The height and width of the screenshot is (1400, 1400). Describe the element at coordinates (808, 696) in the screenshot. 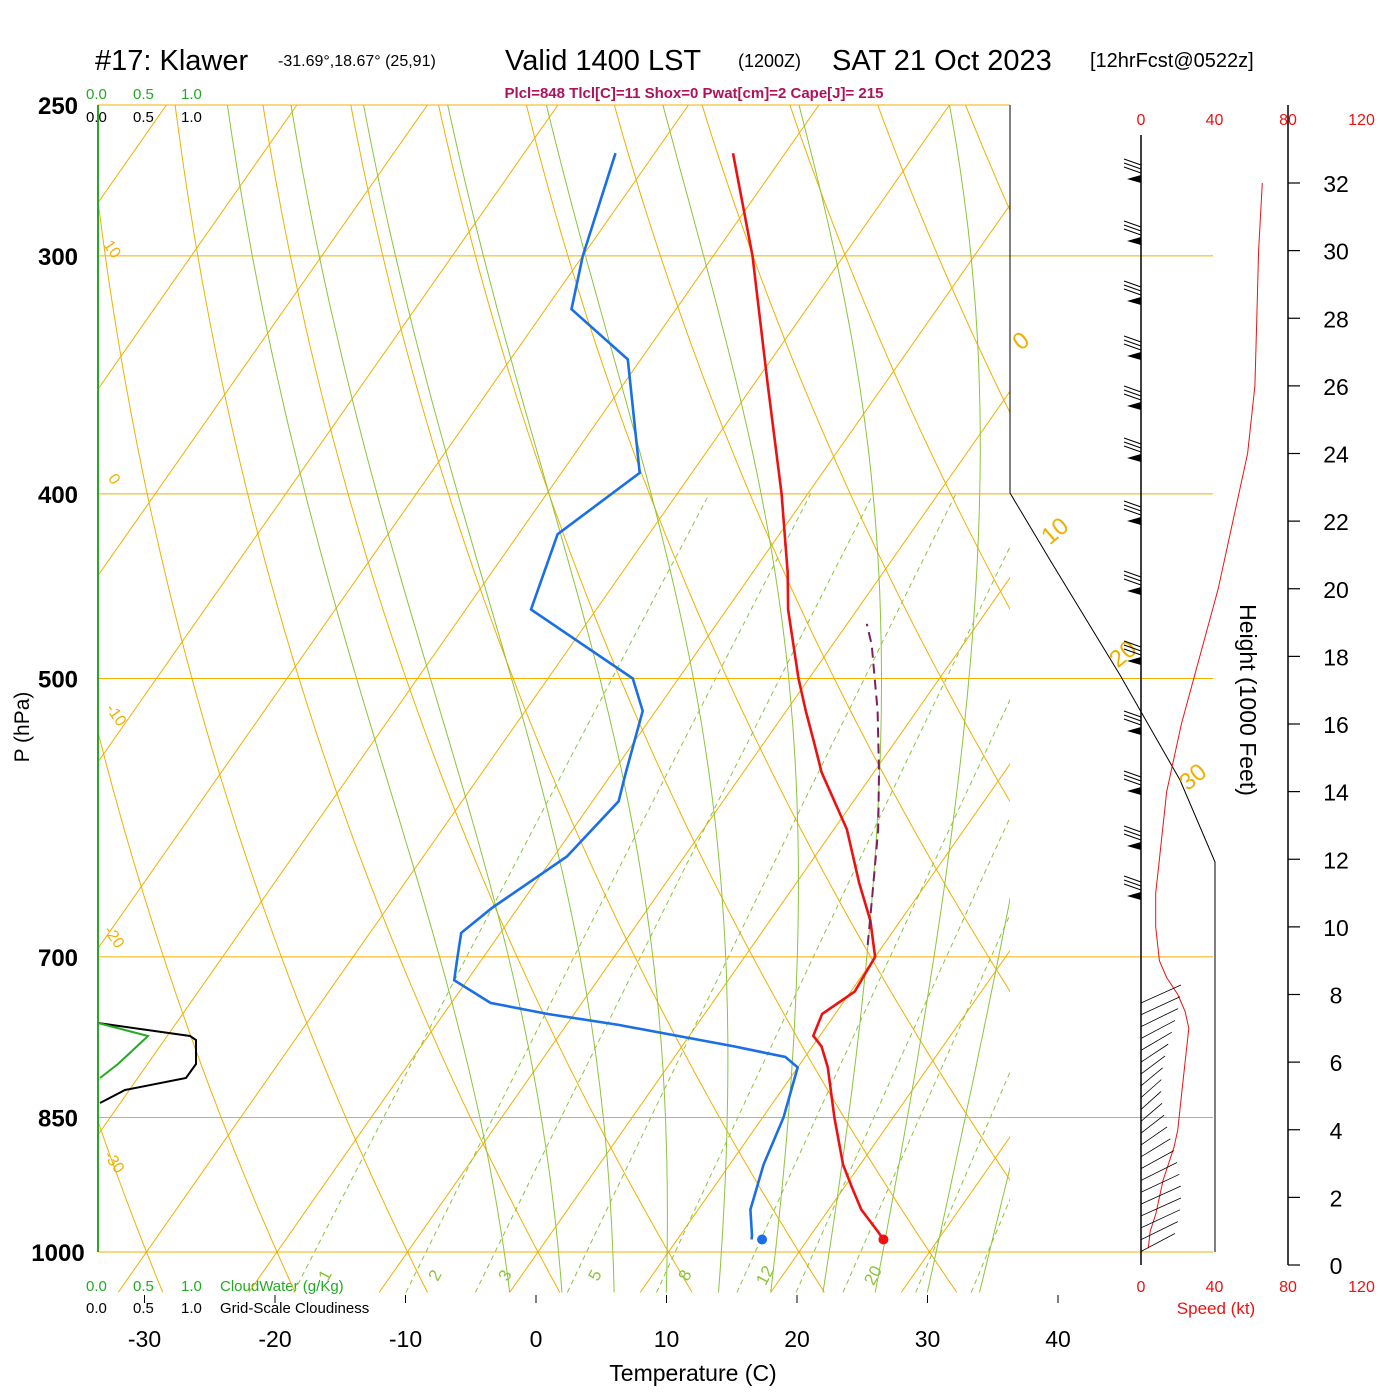

I see `temperature-profile` at that location.